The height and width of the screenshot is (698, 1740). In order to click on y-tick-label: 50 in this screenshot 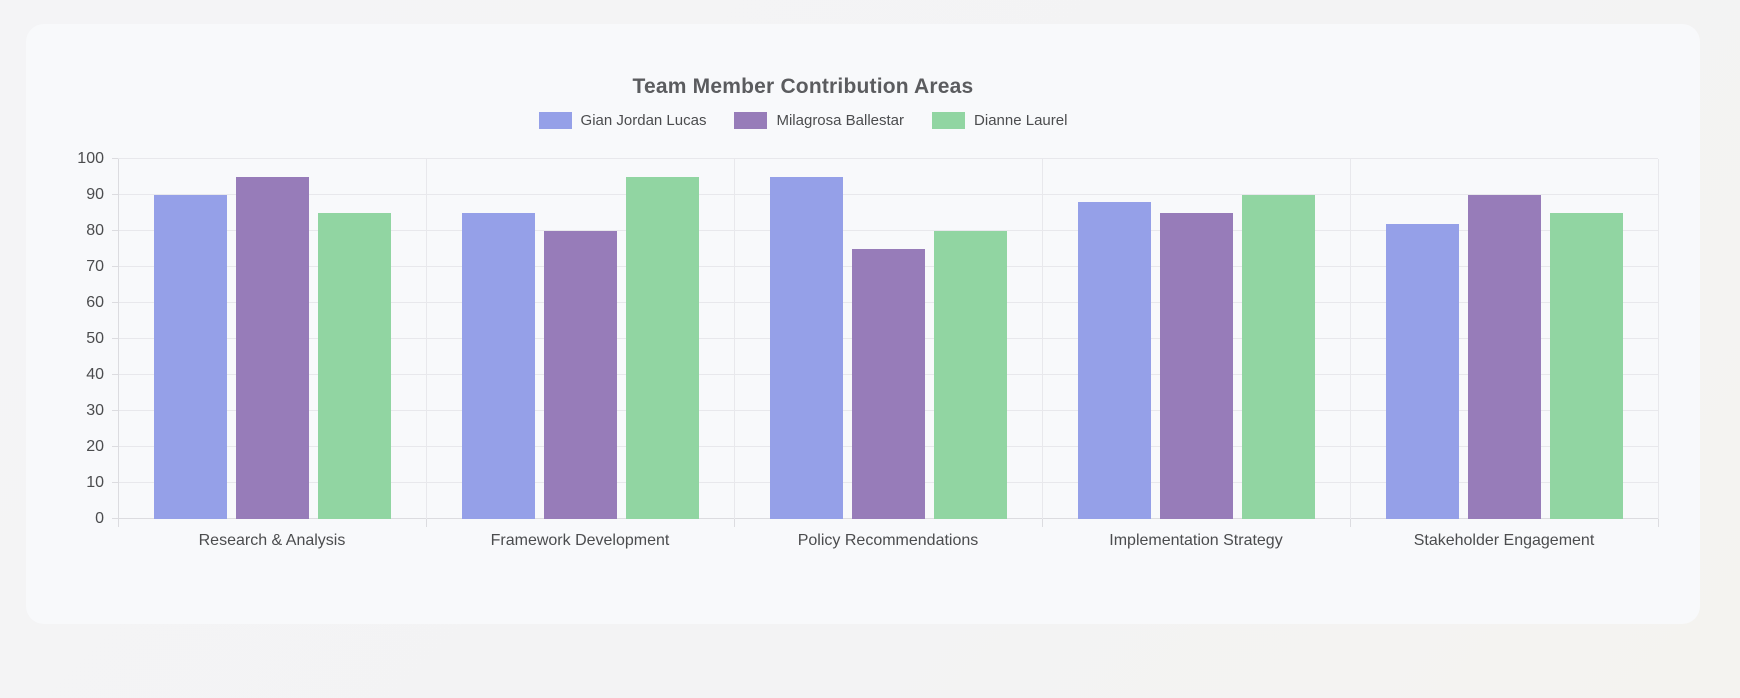, I will do `click(95, 338)`.